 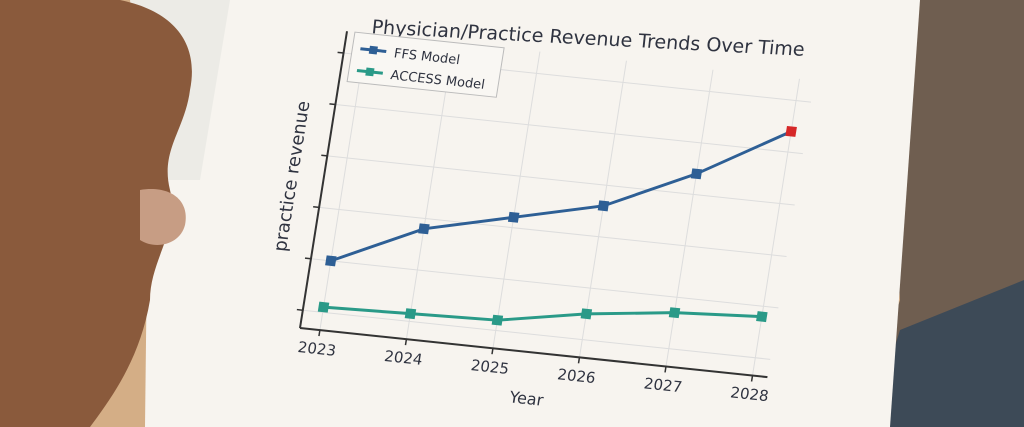 I want to click on x-axis-label: Year, so click(x=526, y=398).